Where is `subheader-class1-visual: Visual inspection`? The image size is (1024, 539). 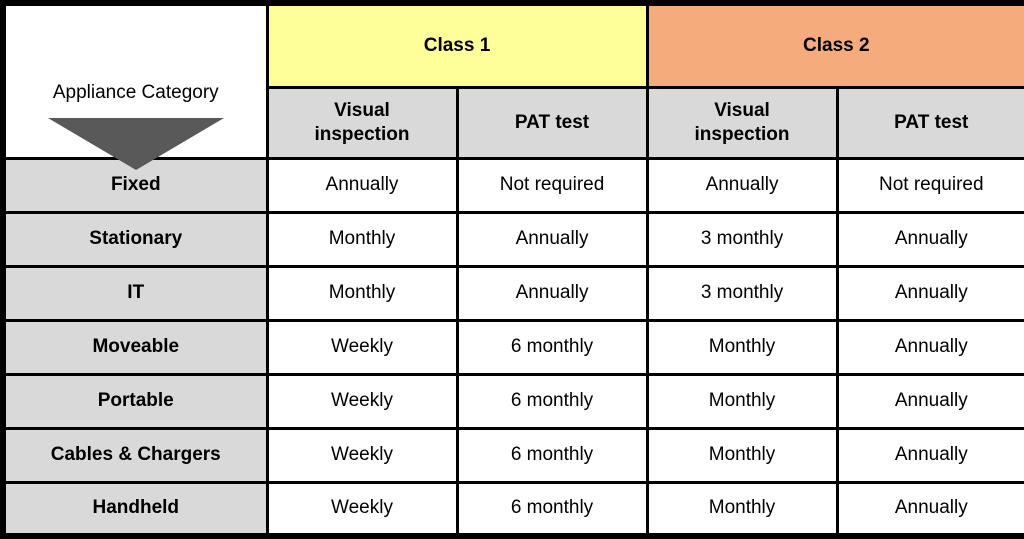
subheader-class1-visual: Visual inspection is located at coordinates (362, 122).